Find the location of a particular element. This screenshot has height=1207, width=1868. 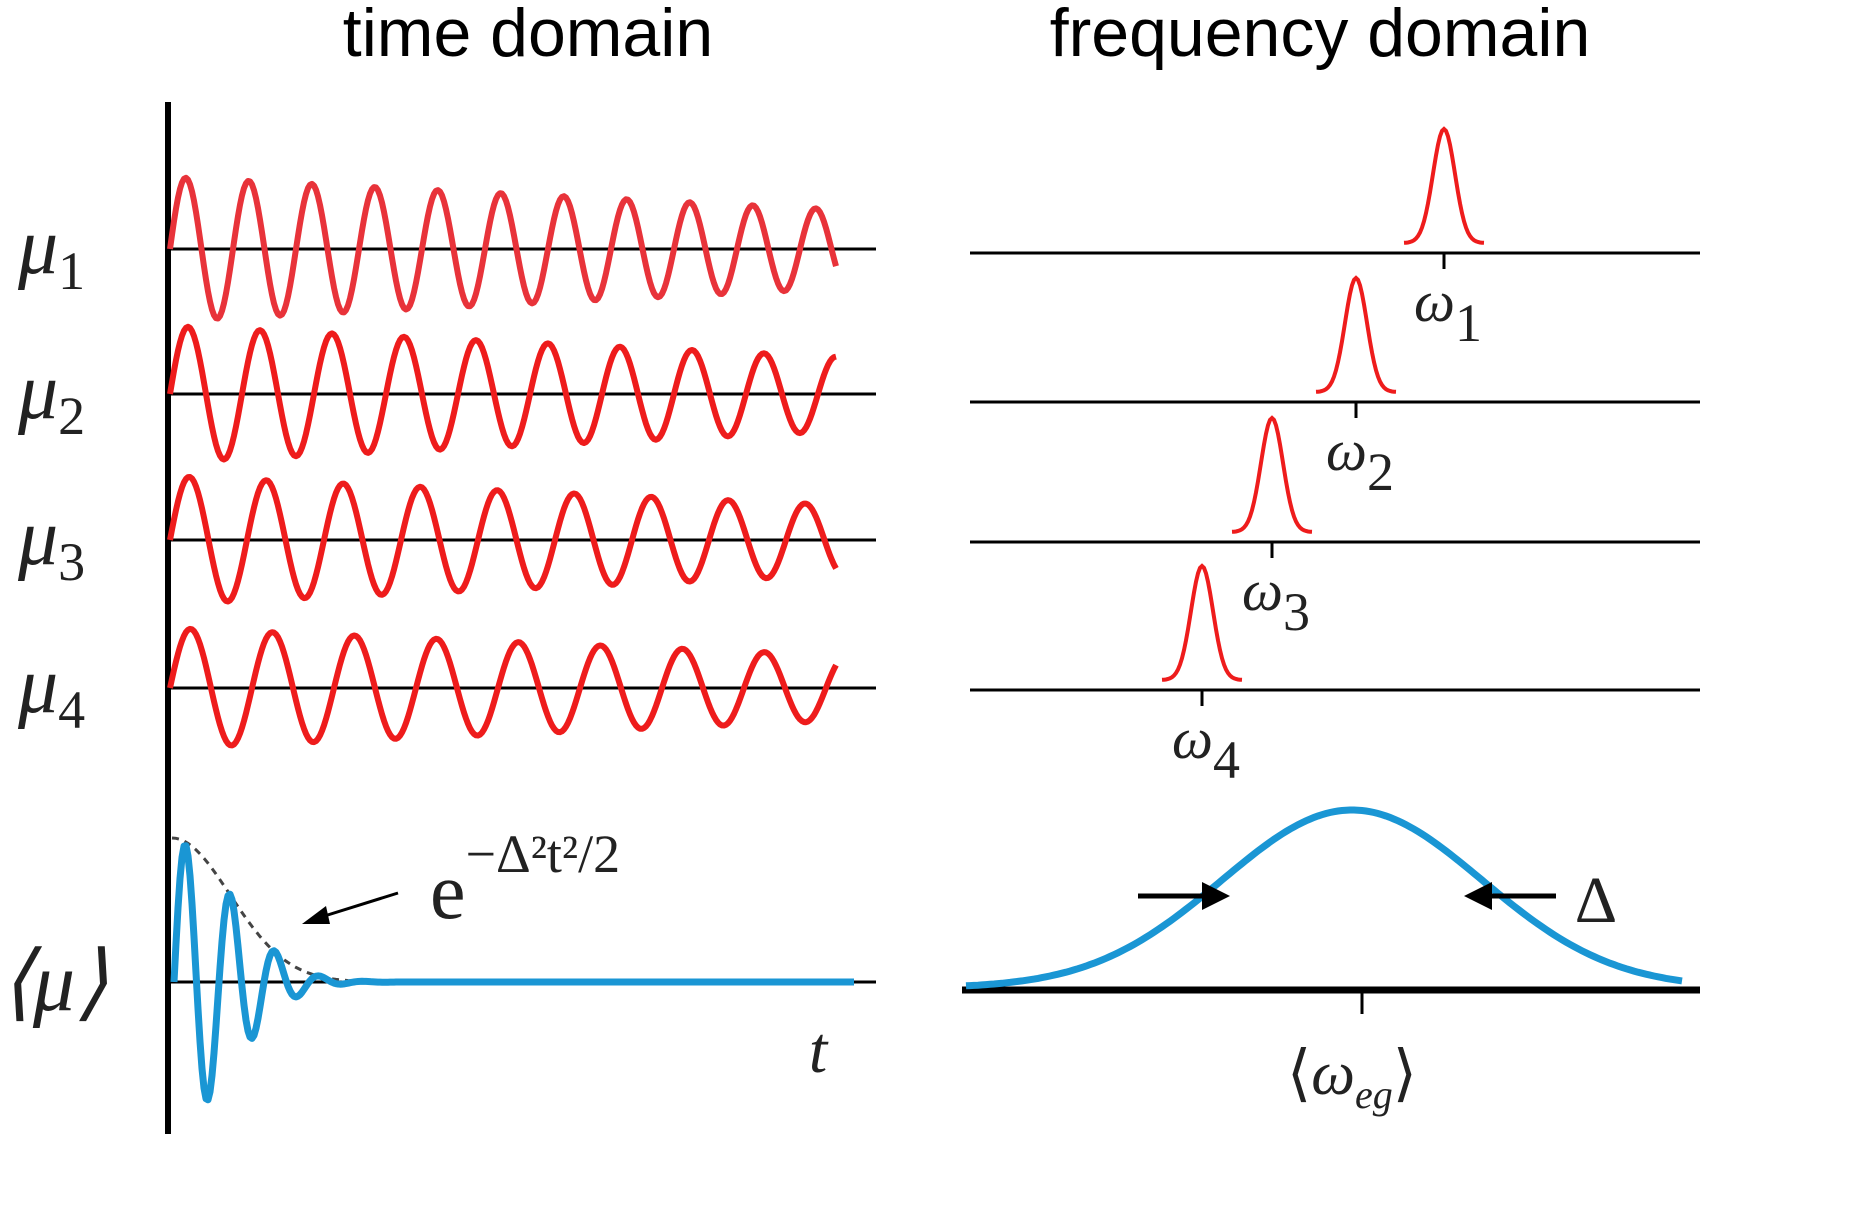

width-label: Δ is located at coordinates (1596, 900).